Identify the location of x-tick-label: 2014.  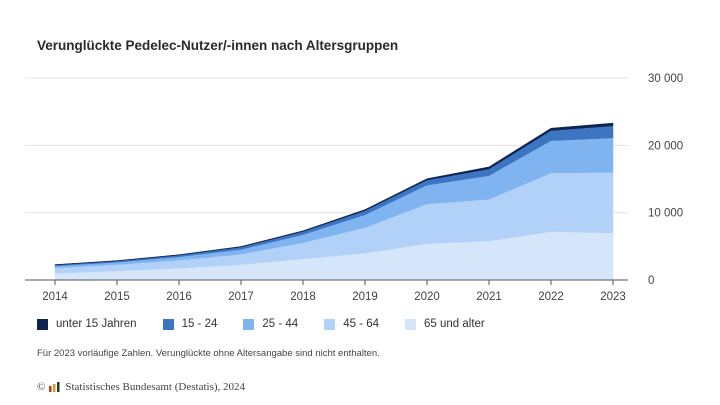
(55, 297).